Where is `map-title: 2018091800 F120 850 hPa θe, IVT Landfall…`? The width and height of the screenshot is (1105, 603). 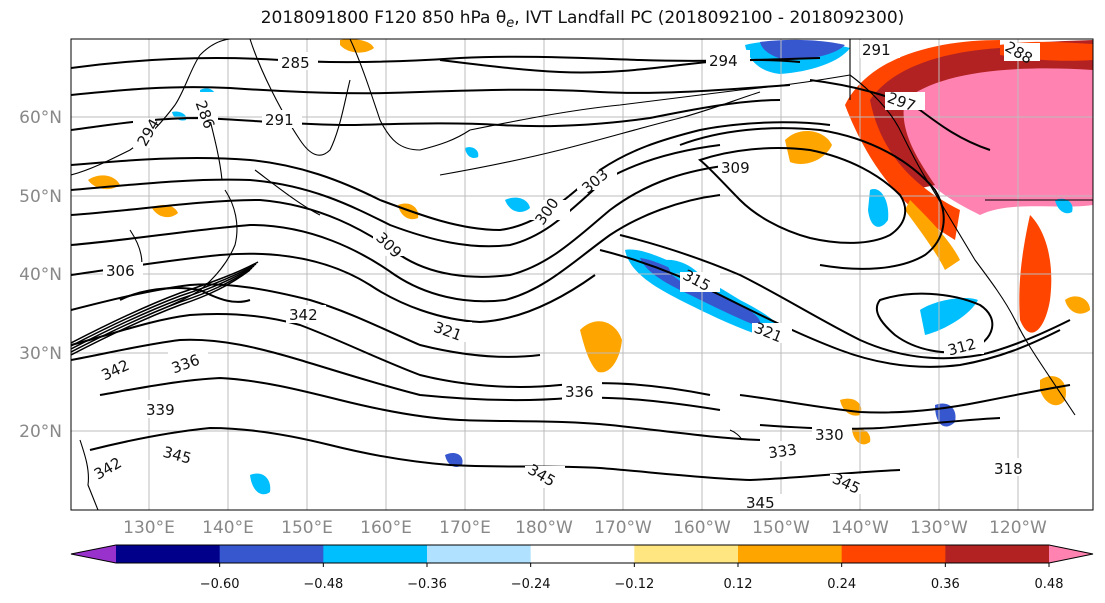
map-title: 2018091800 F120 850 hPa θe, IVT Landfall… is located at coordinates (582, 19).